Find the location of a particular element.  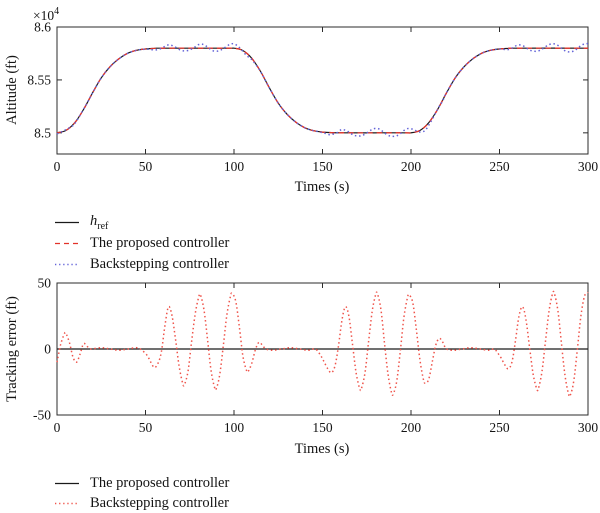

legend-item-h-ref: href is located at coordinates (142, 222).